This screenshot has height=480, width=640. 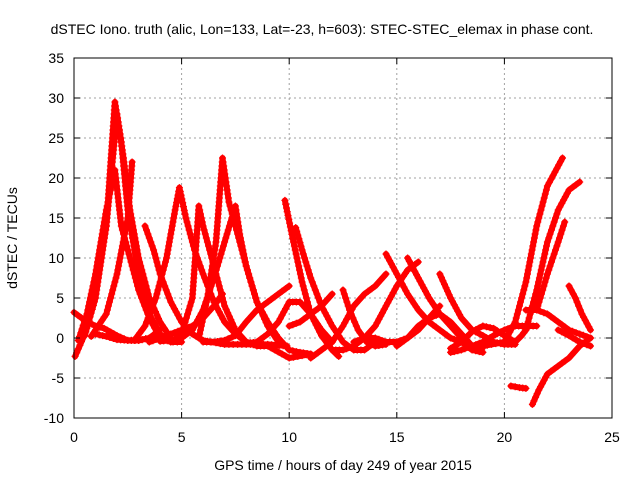 I want to click on x-axis-tick-labels: 0 5 10 15 20 25, so click(x=345, y=437).